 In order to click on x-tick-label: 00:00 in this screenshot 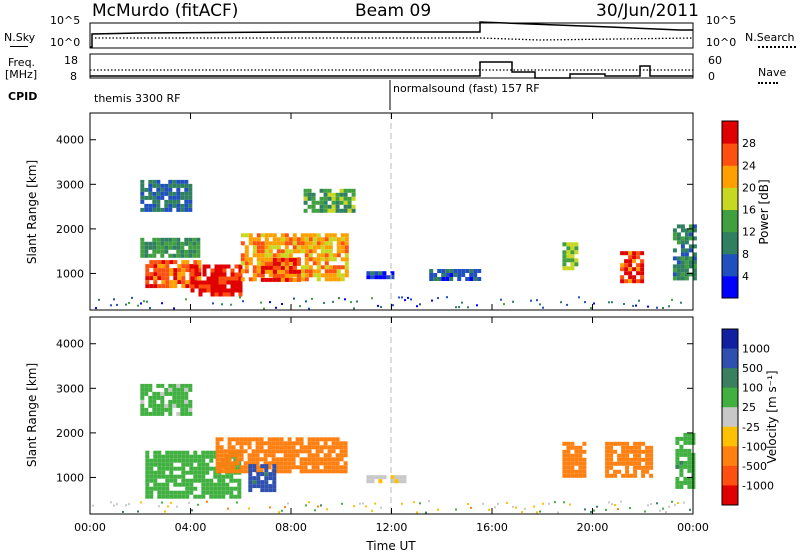, I will do `click(90, 527)`.